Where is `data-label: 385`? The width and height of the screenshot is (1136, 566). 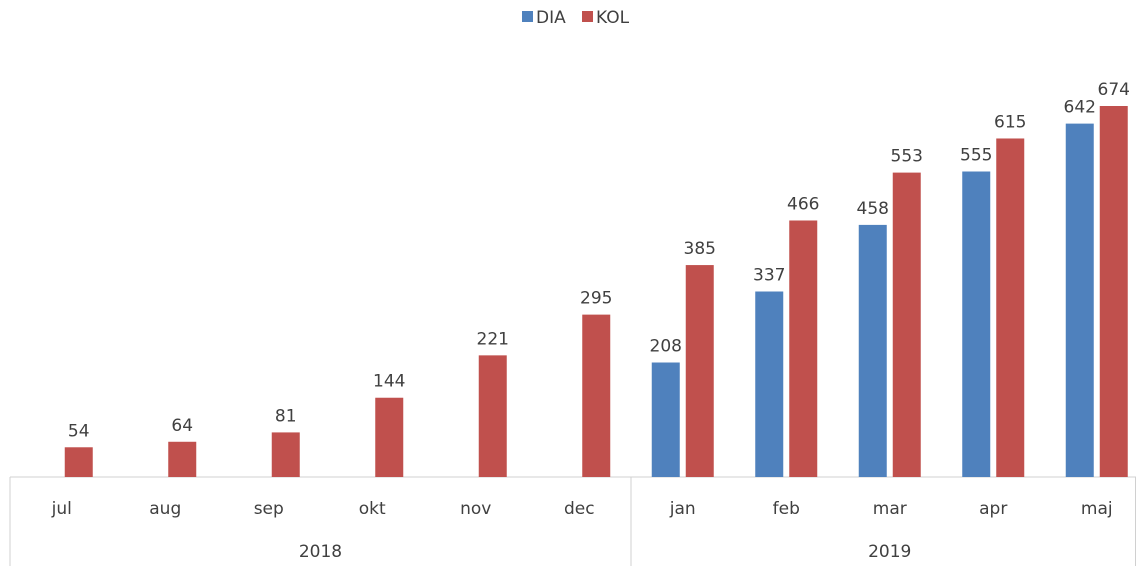
data-label: 385 is located at coordinates (700, 249).